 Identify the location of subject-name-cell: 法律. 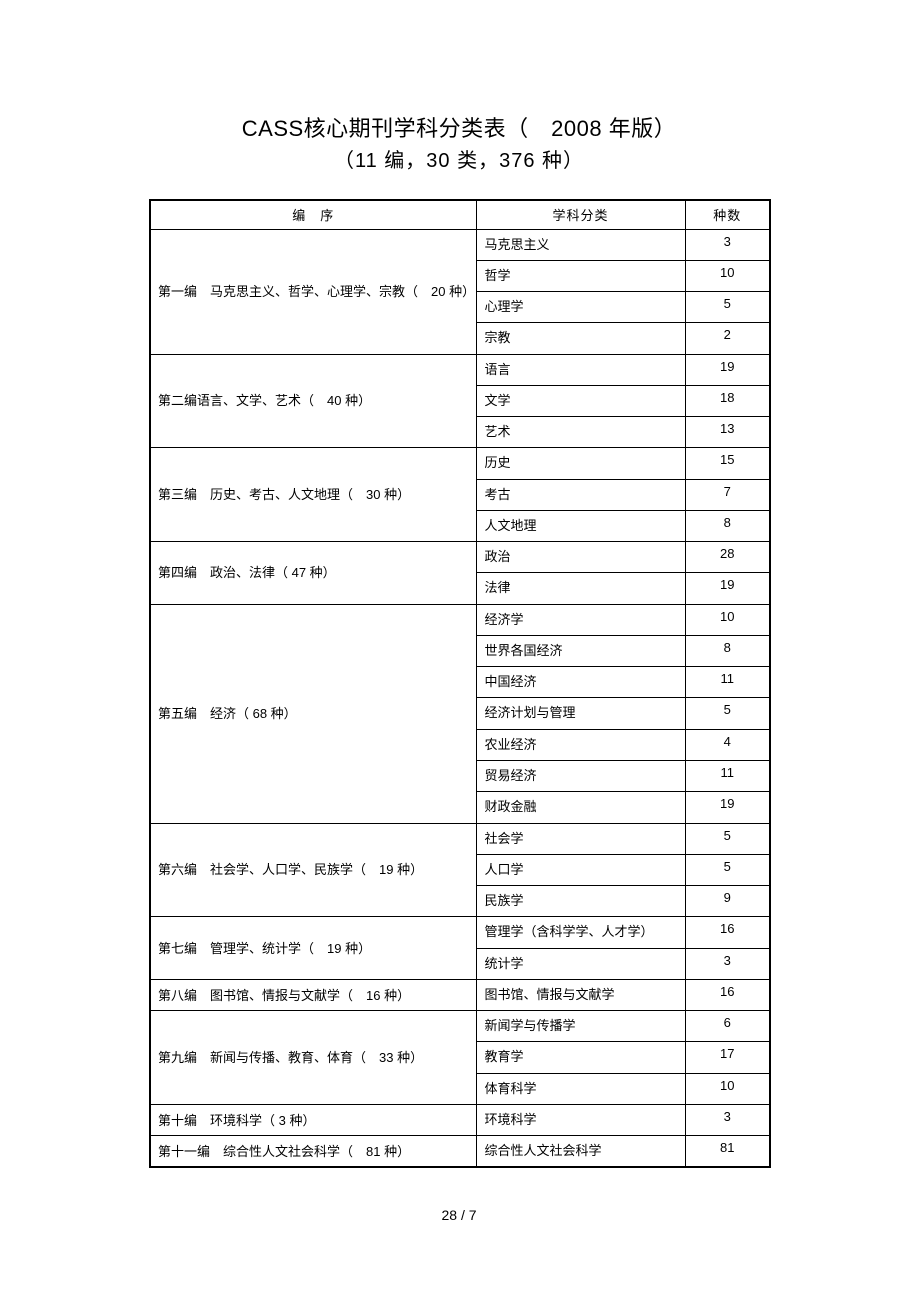
(580, 588).